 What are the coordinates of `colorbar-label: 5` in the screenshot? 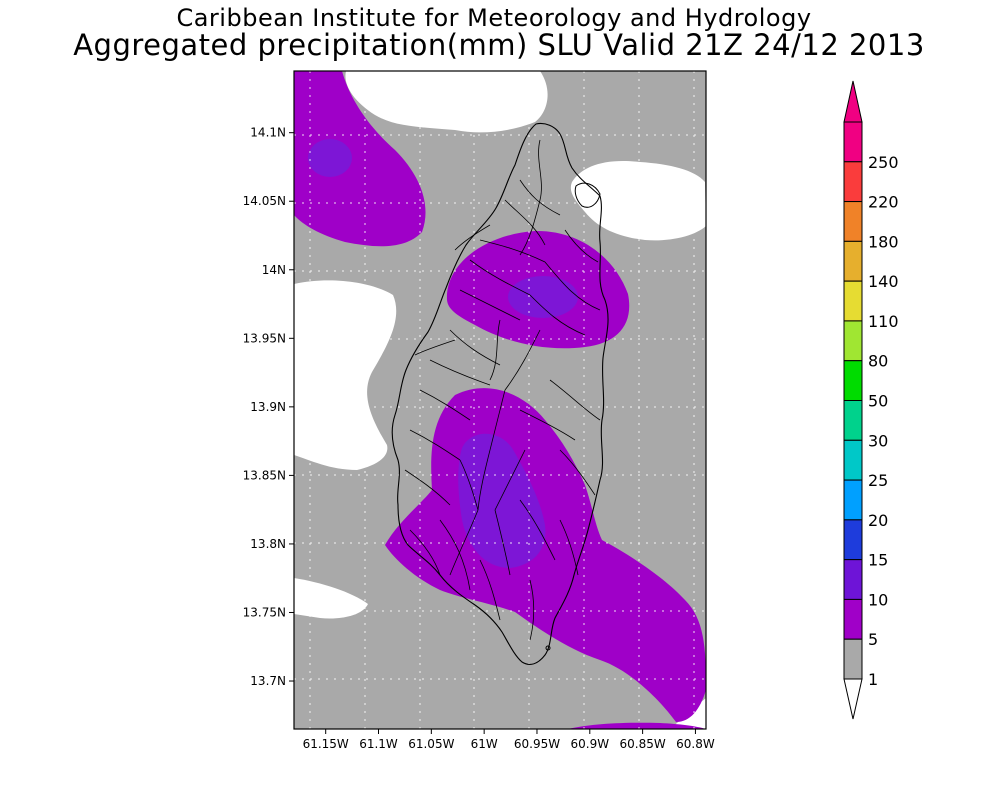 It's located at (873, 639).